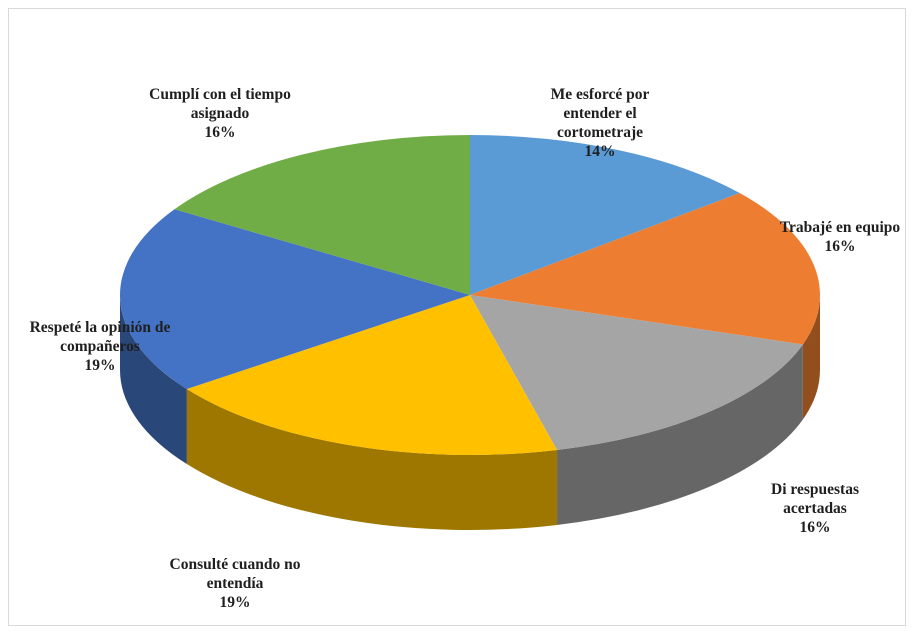 The image size is (917, 635). I want to click on data-label: Consulté cuando no entendía 19%, so click(235, 583).